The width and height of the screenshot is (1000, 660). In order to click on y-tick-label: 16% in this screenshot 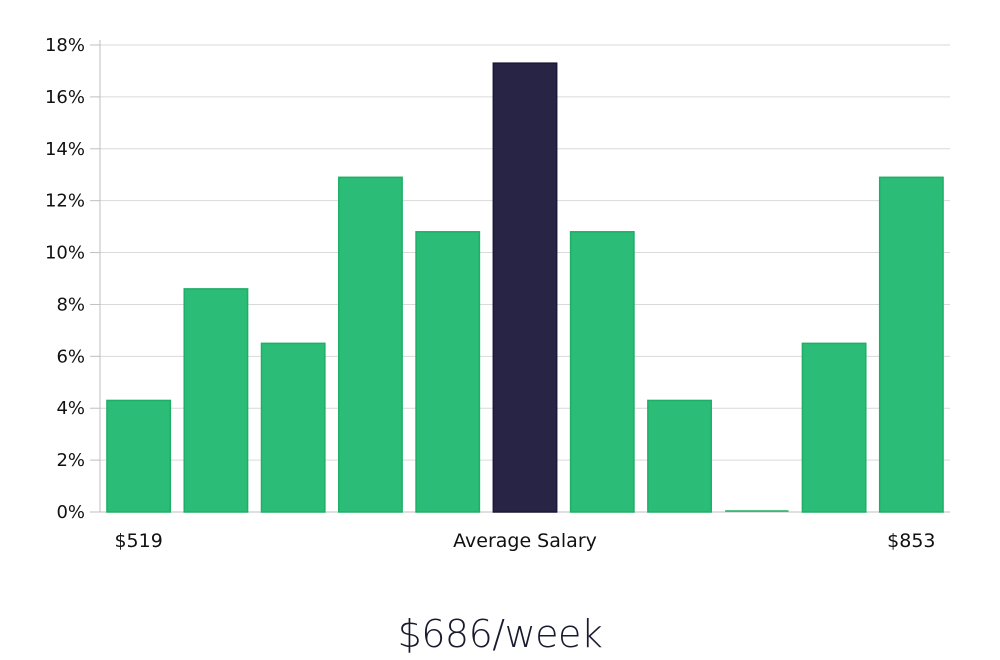, I will do `click(65, 97)`.